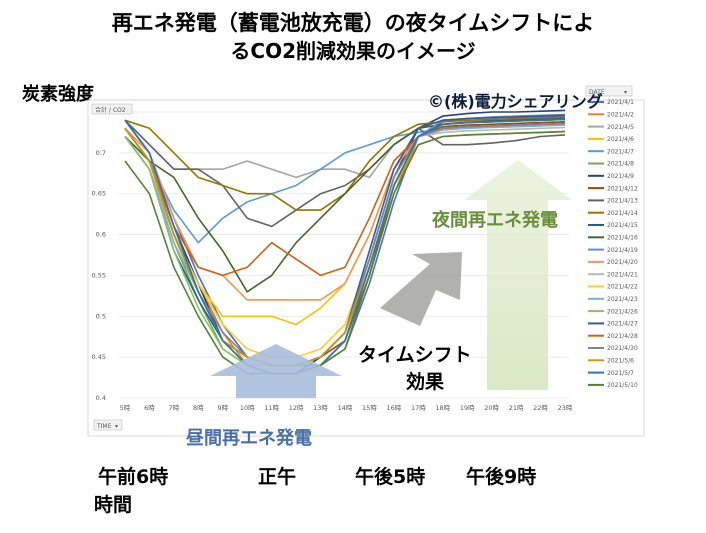  I want to click on legend-filter-icon: ▾, so click(625, 92).